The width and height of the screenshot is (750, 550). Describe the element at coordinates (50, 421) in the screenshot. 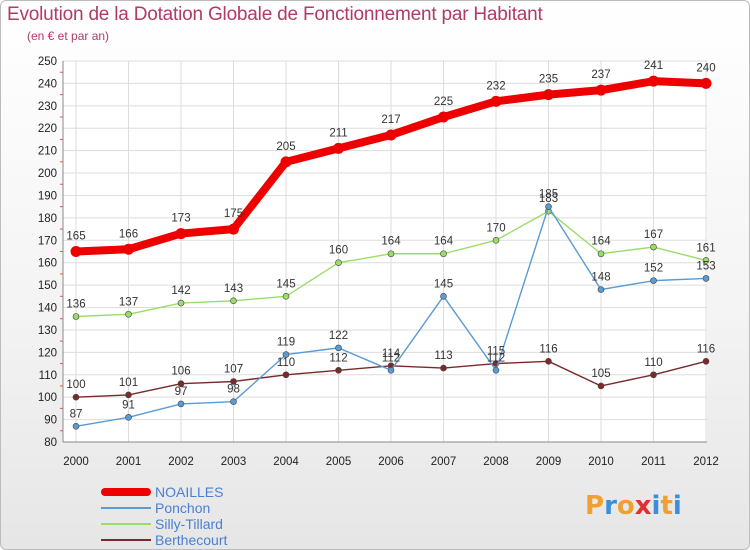

I see `y-tick-label: 90` at that location.